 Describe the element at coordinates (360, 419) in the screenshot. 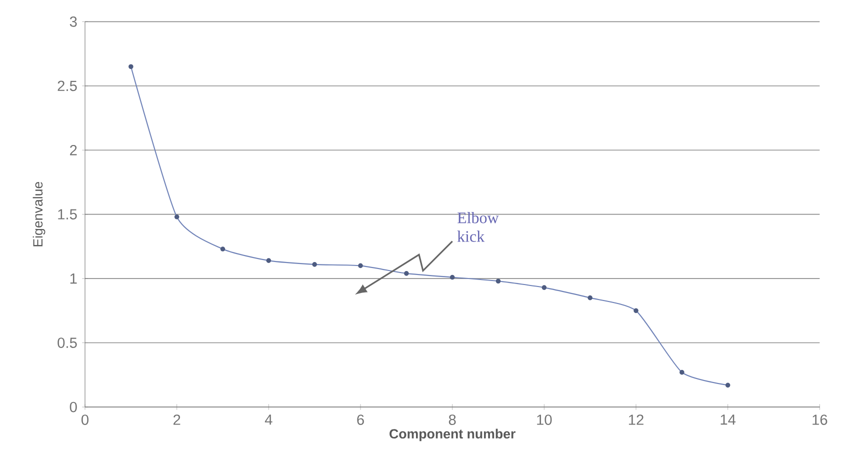

I see `x-tick-label: 6` at that location.